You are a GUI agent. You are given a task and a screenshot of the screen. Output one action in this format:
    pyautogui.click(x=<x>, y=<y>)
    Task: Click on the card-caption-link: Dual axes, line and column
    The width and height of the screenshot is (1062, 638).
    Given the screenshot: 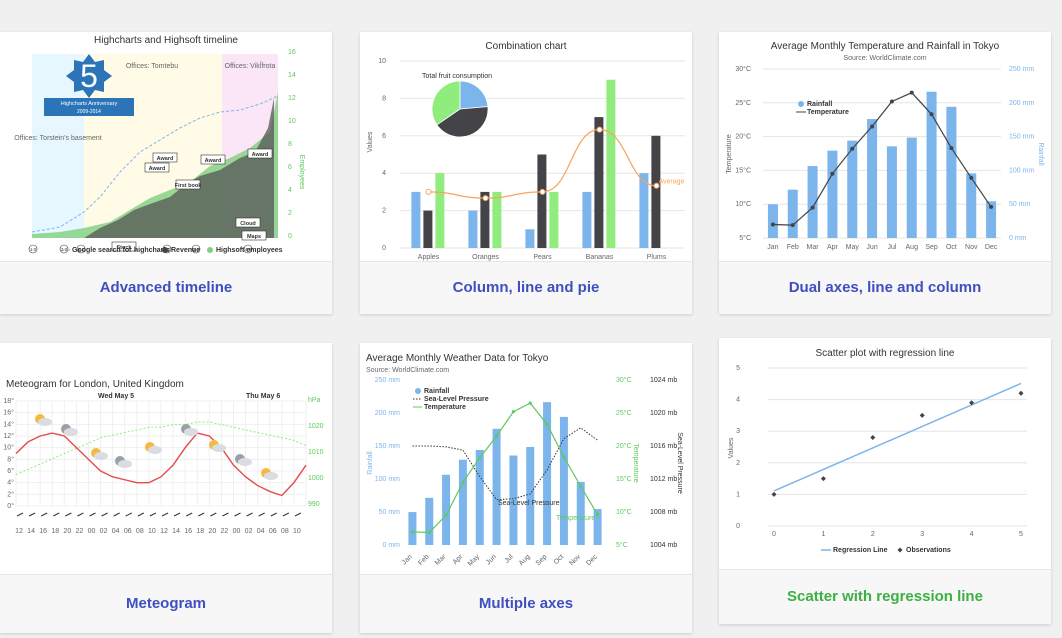 What is the action you would take?
    pyautogui.click(x=885, y=287)
    